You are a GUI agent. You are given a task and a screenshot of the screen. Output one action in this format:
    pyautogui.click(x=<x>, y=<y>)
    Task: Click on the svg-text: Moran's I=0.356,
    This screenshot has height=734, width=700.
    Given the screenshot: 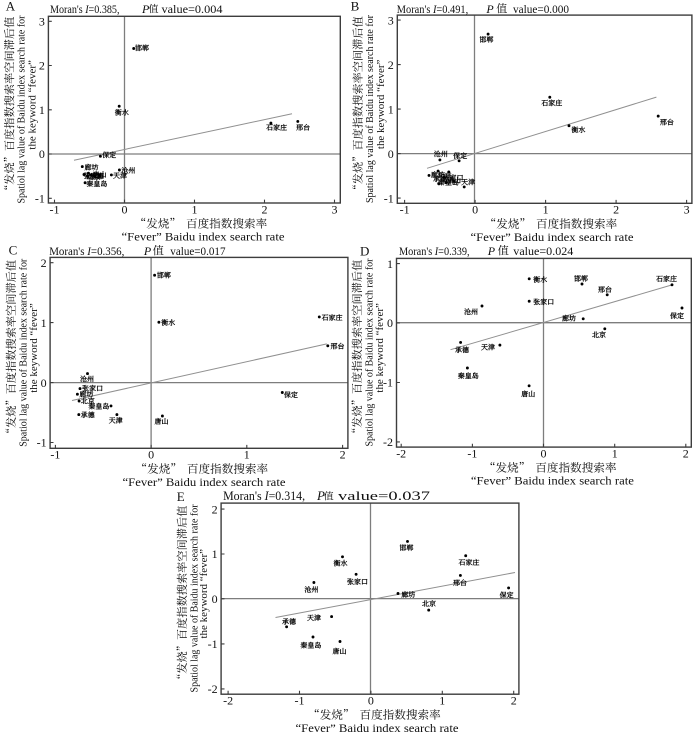 What is the action you would take?
    pyautogui.click(x=86, y=251)
    